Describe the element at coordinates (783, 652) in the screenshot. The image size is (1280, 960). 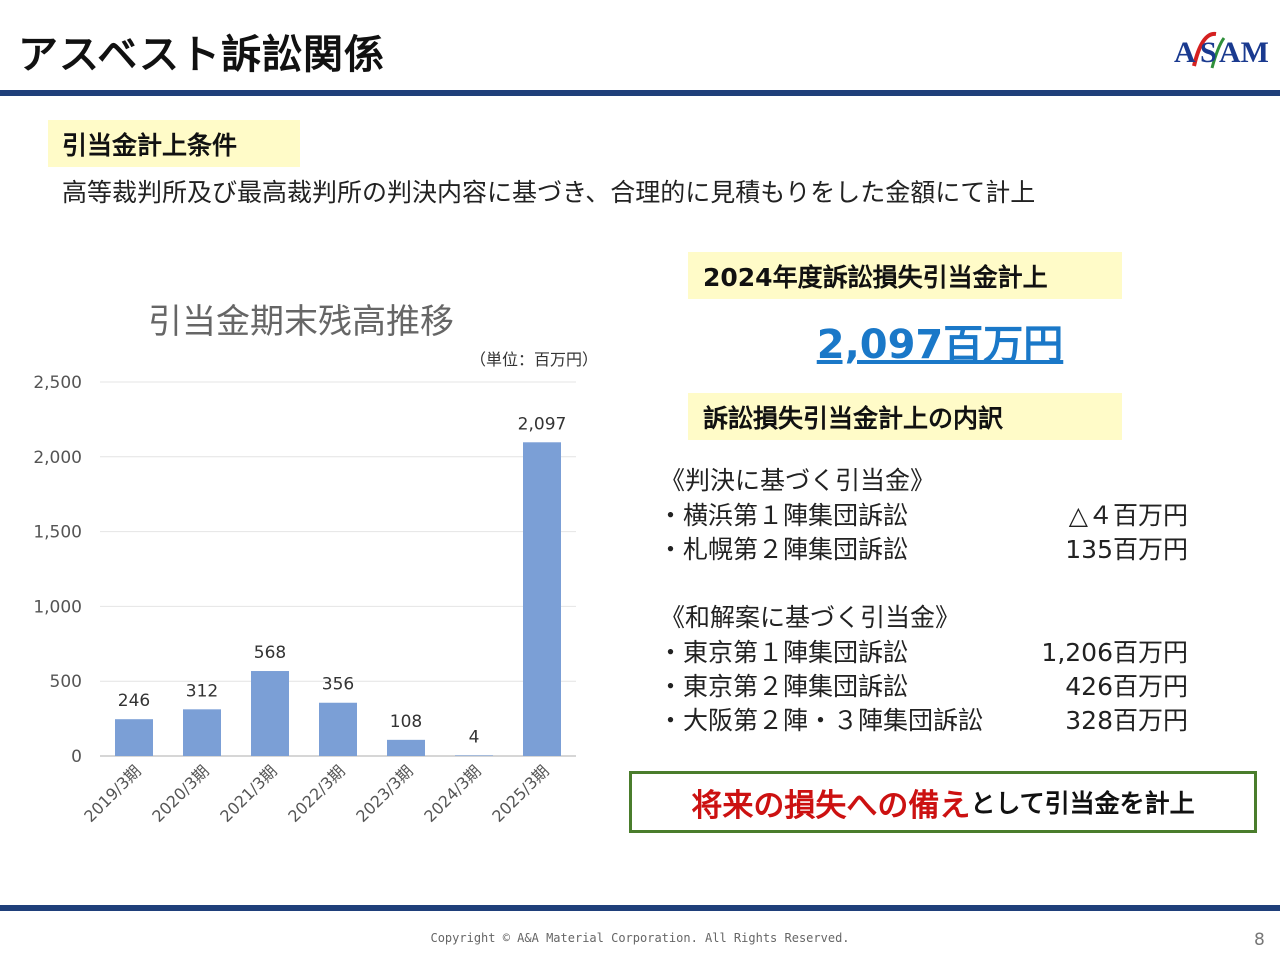
I see `item-name: ・東京第１陣集団訴訟` at that location.